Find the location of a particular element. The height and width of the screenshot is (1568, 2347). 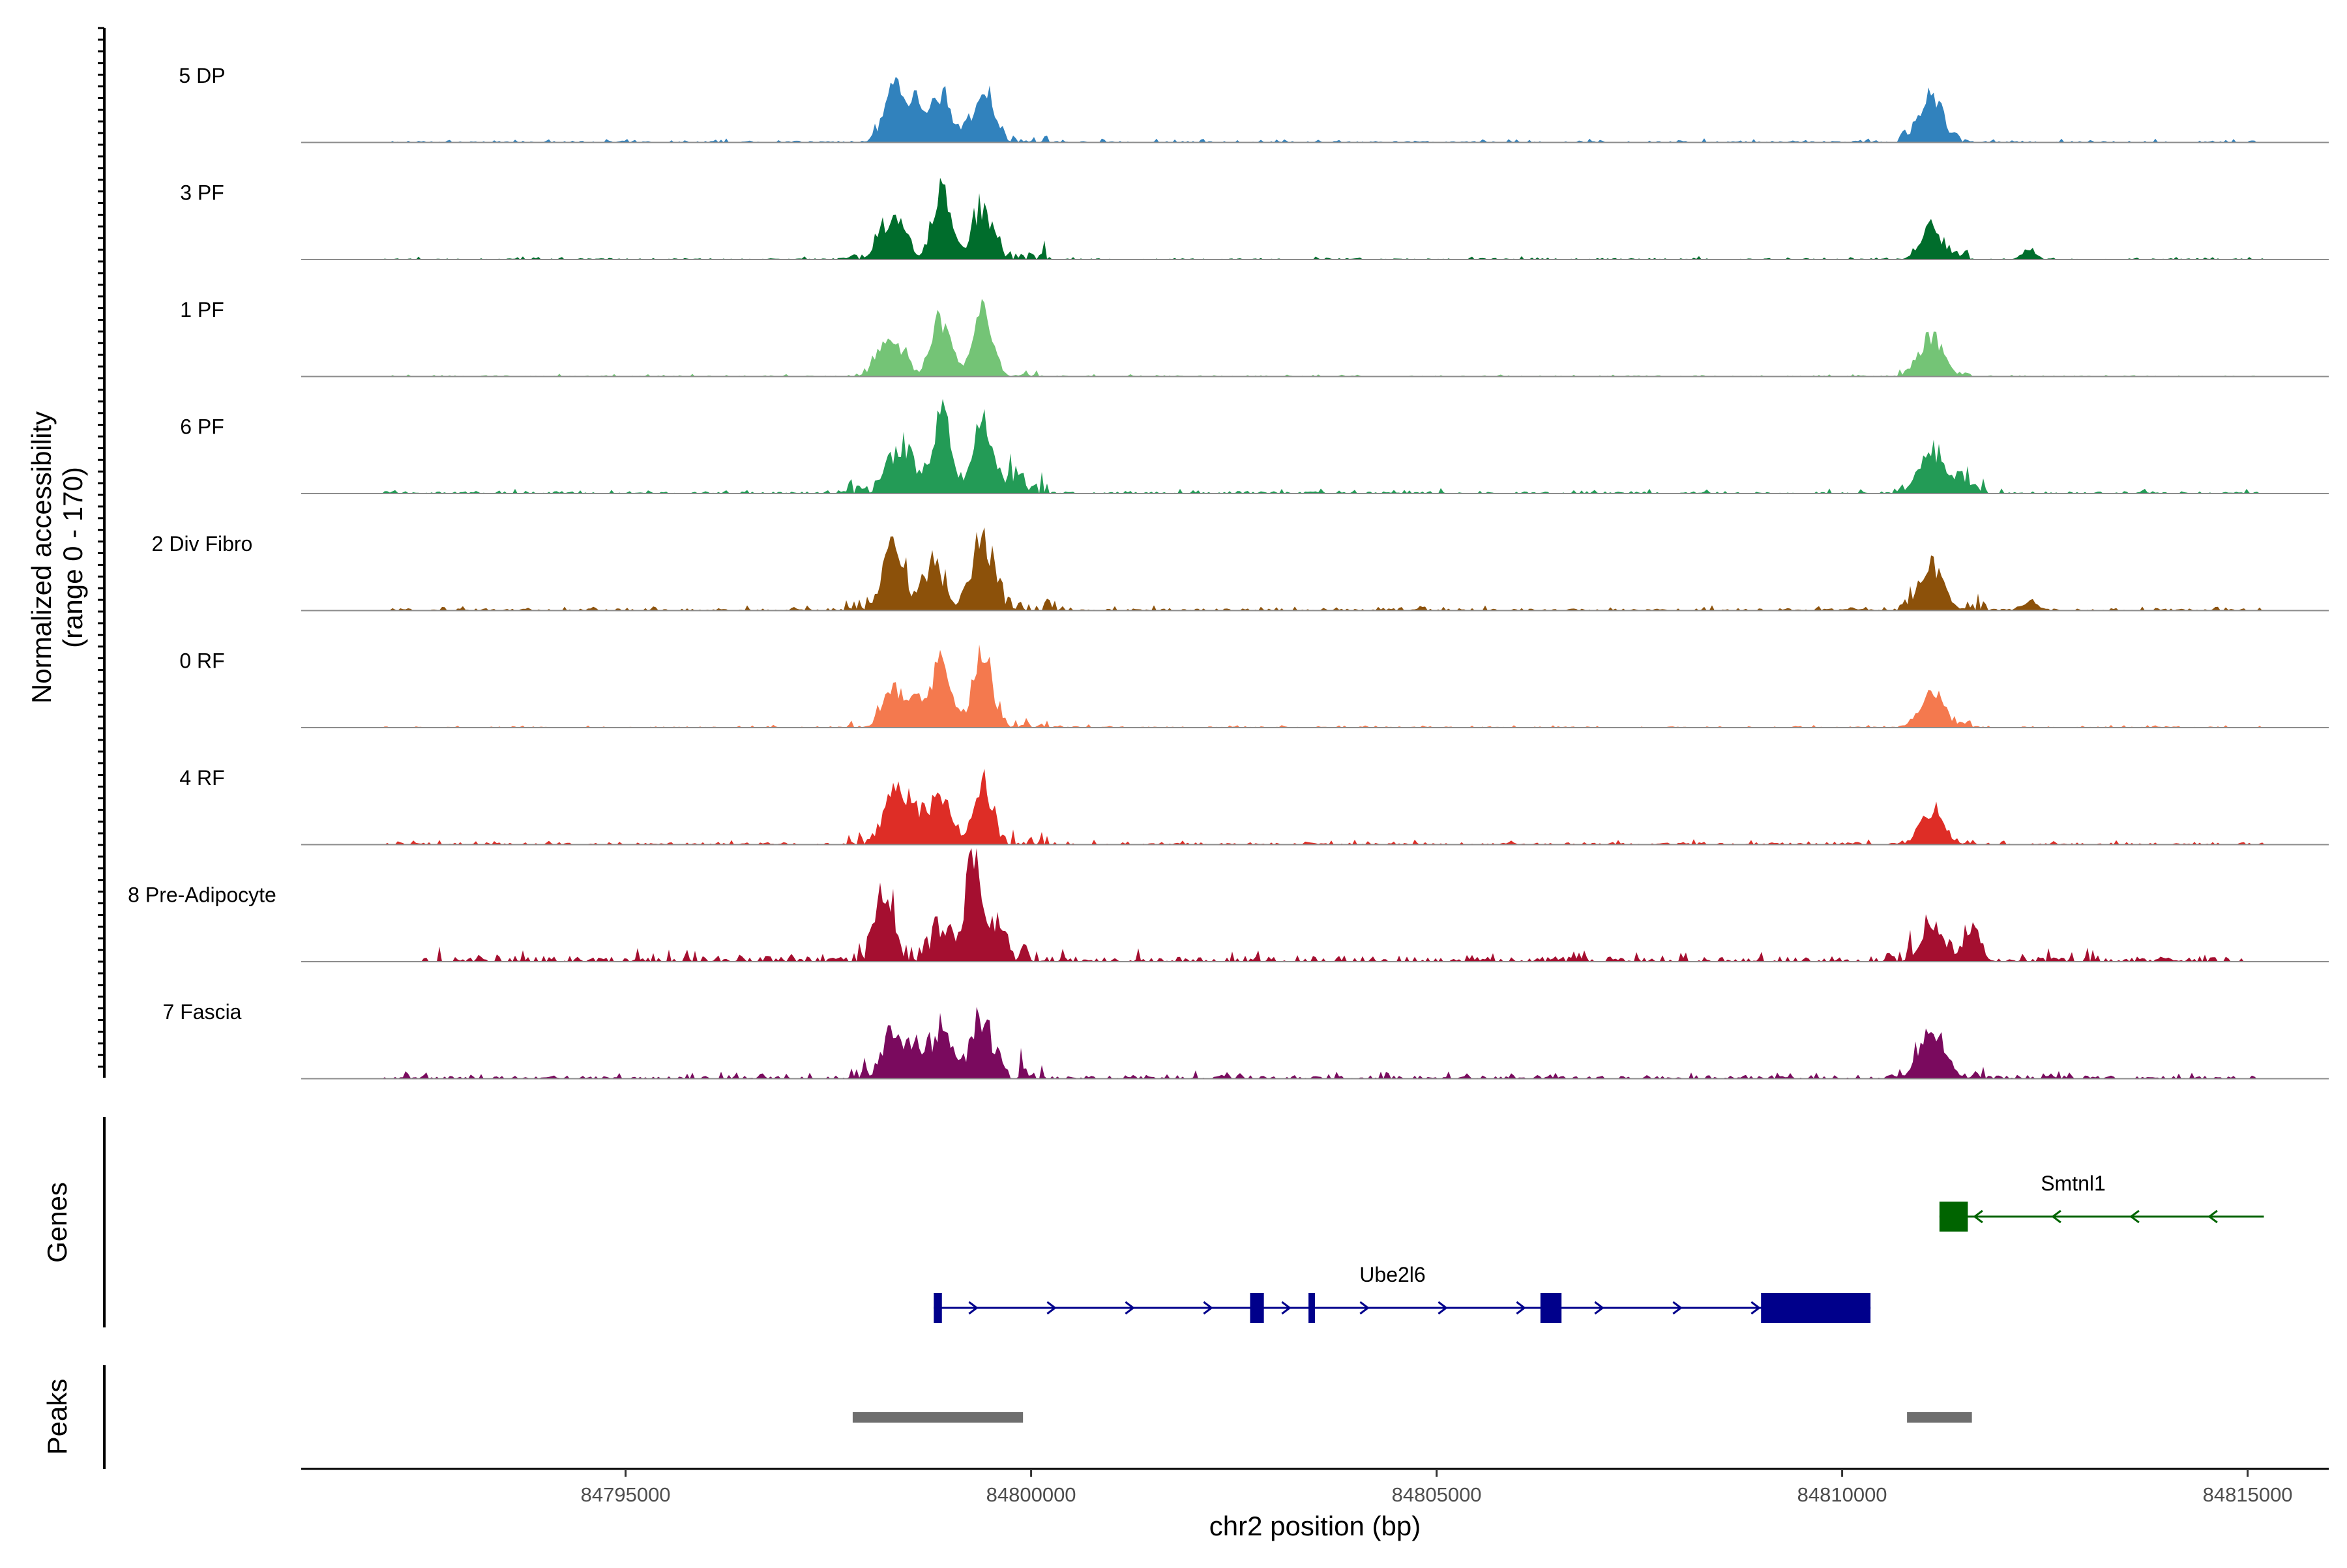

coverage-track: 8 Pre-Adipocyte is located at coordinates (1228, 905).